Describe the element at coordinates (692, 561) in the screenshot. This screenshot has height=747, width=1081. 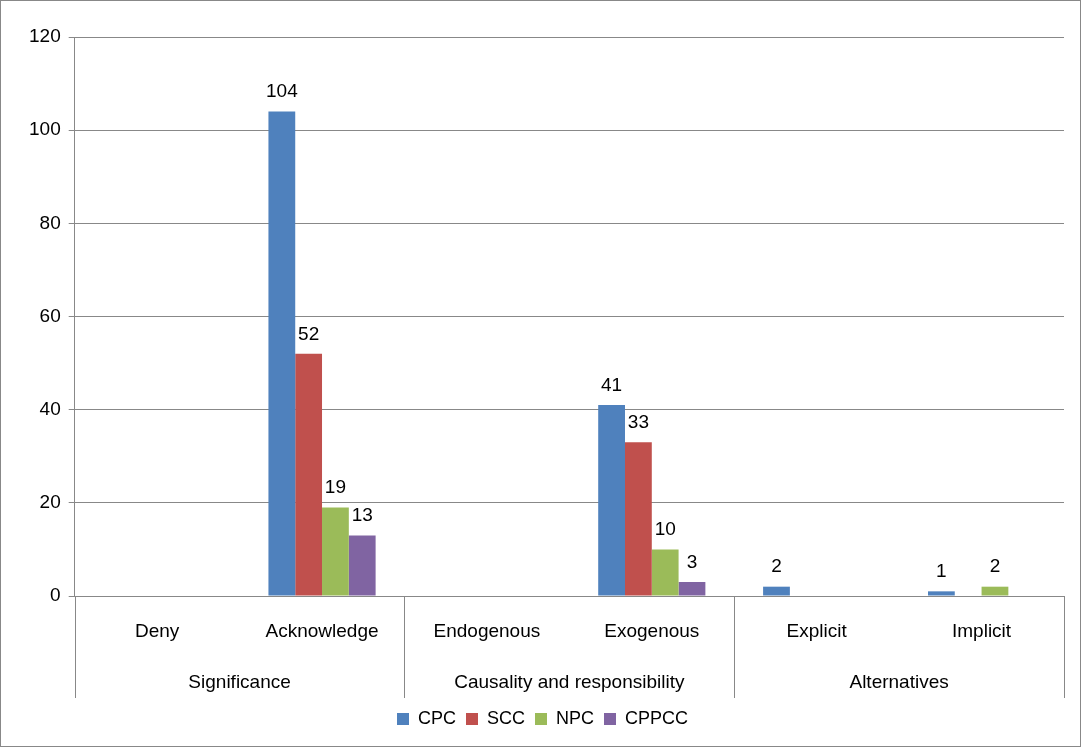
I see `data-label: 3` at that location.